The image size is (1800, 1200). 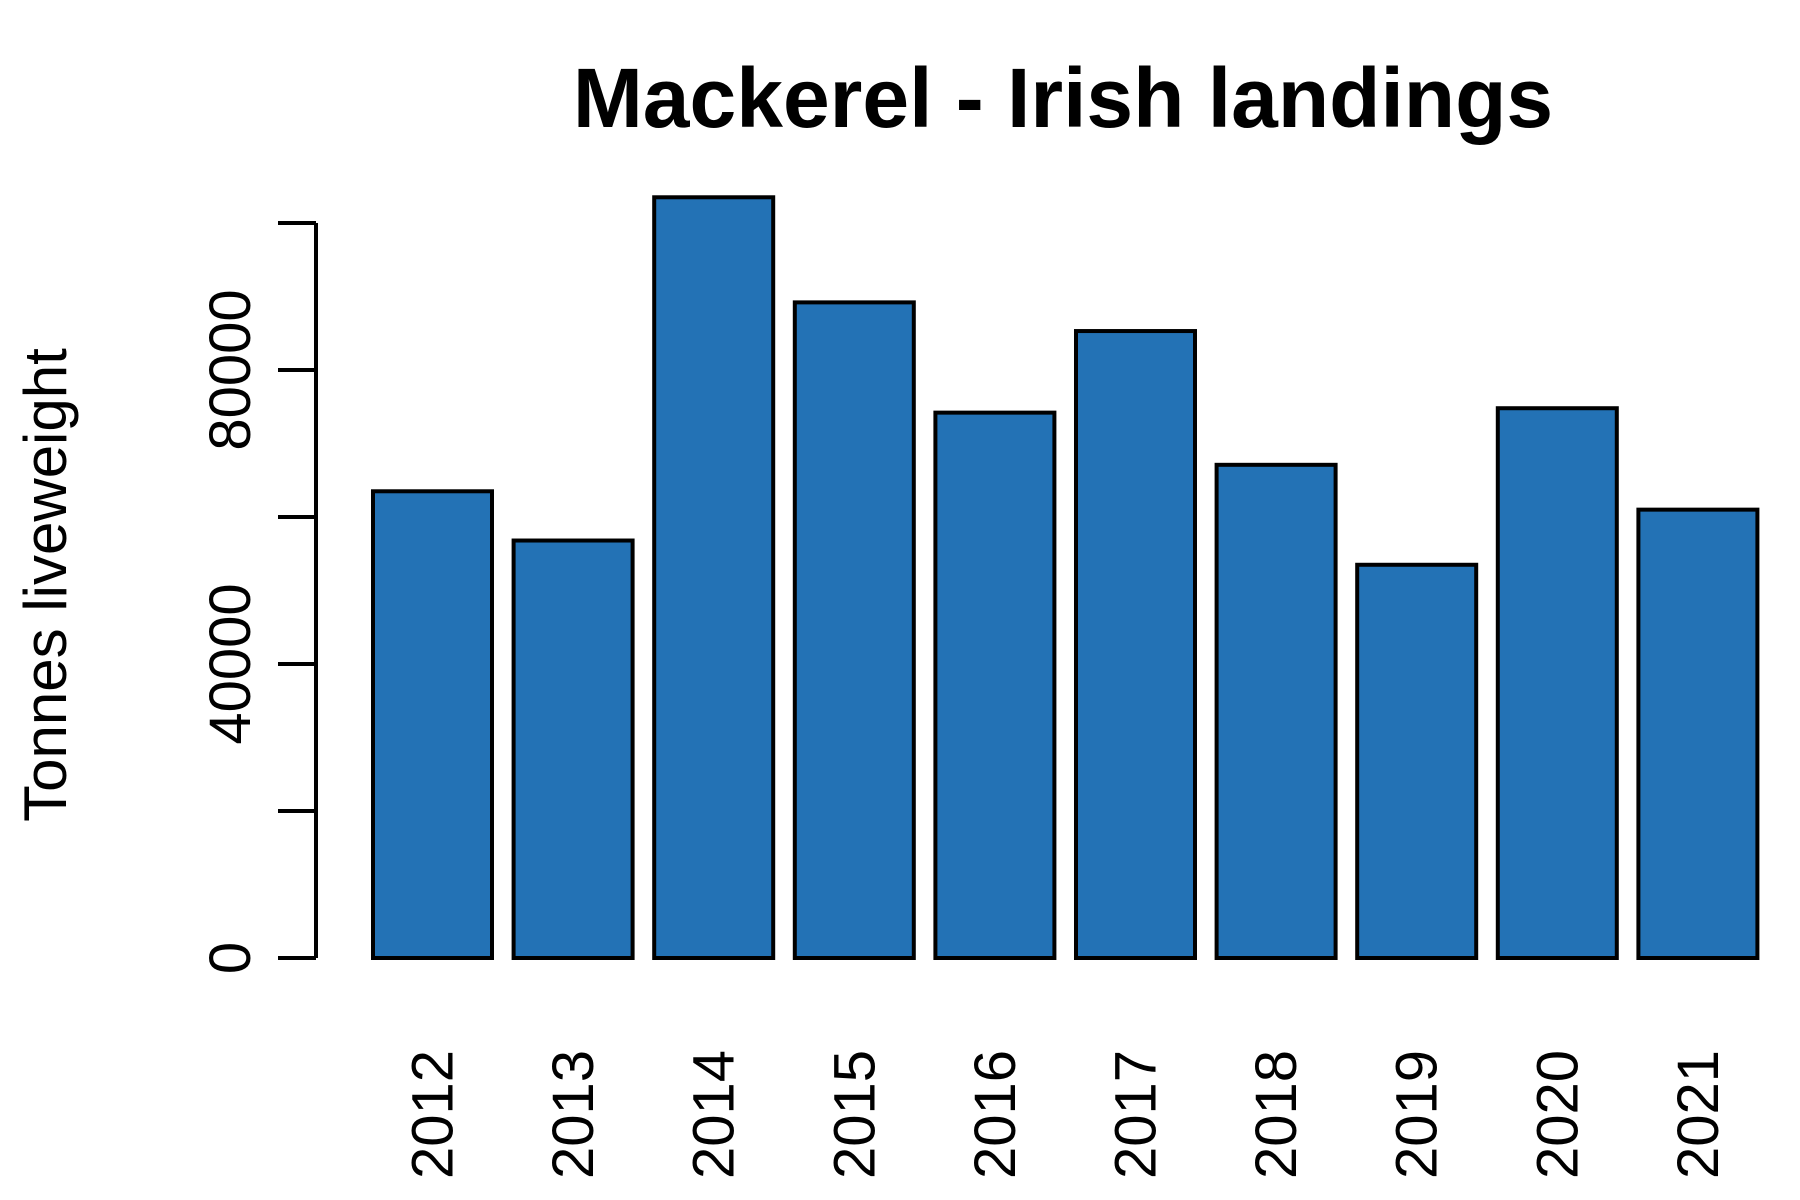 What do you see at coordinates (1135, 645) in the screenshot?
I see `bar-2017` at bounding box center [1135, 645].